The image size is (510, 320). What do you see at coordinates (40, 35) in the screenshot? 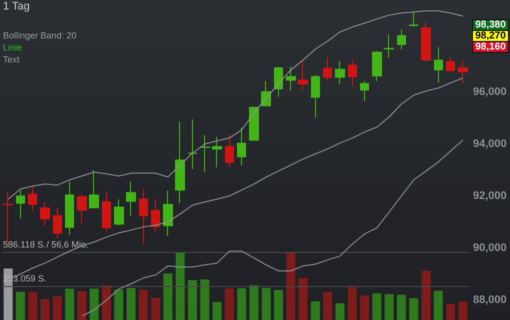
I see `annotation: Bollinger Band: 20` at bounding box center [40, 35].